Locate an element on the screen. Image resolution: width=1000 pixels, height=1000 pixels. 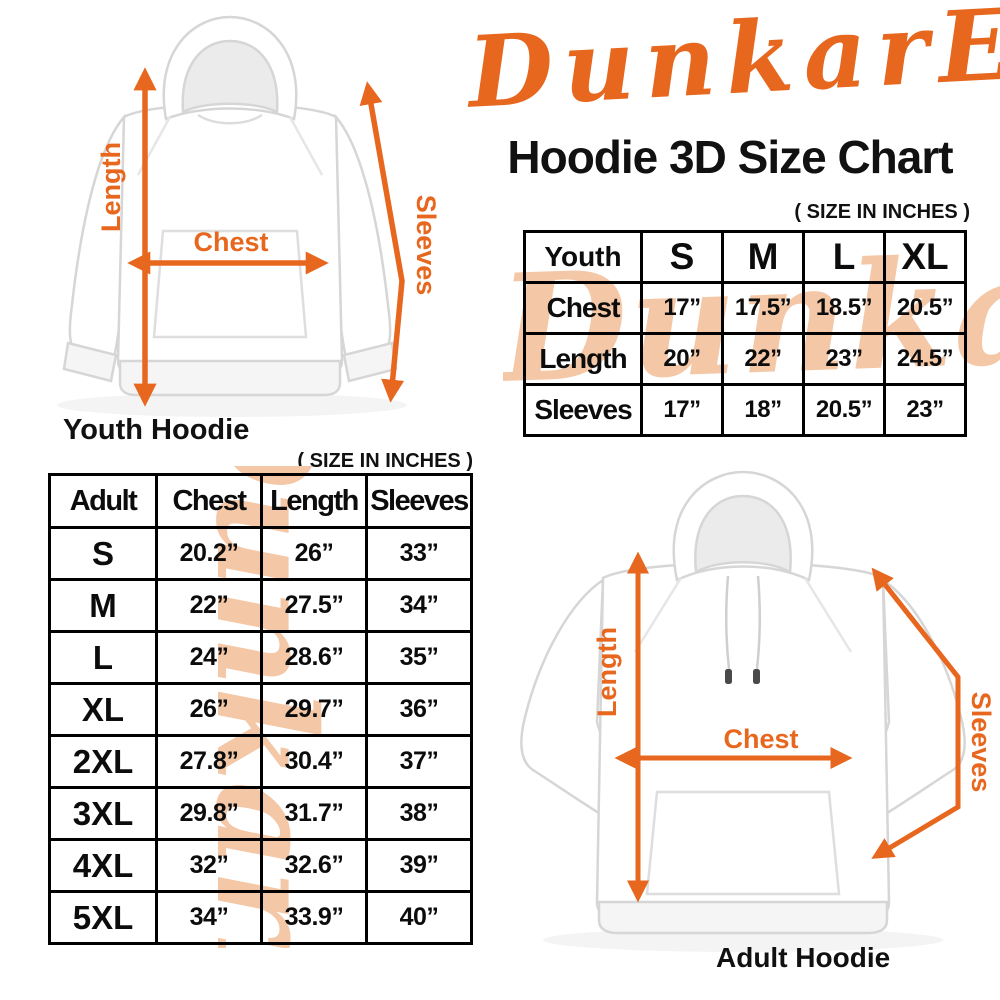
table-row: S 20.2” 26” 33” is located at coordinates (260, 553).